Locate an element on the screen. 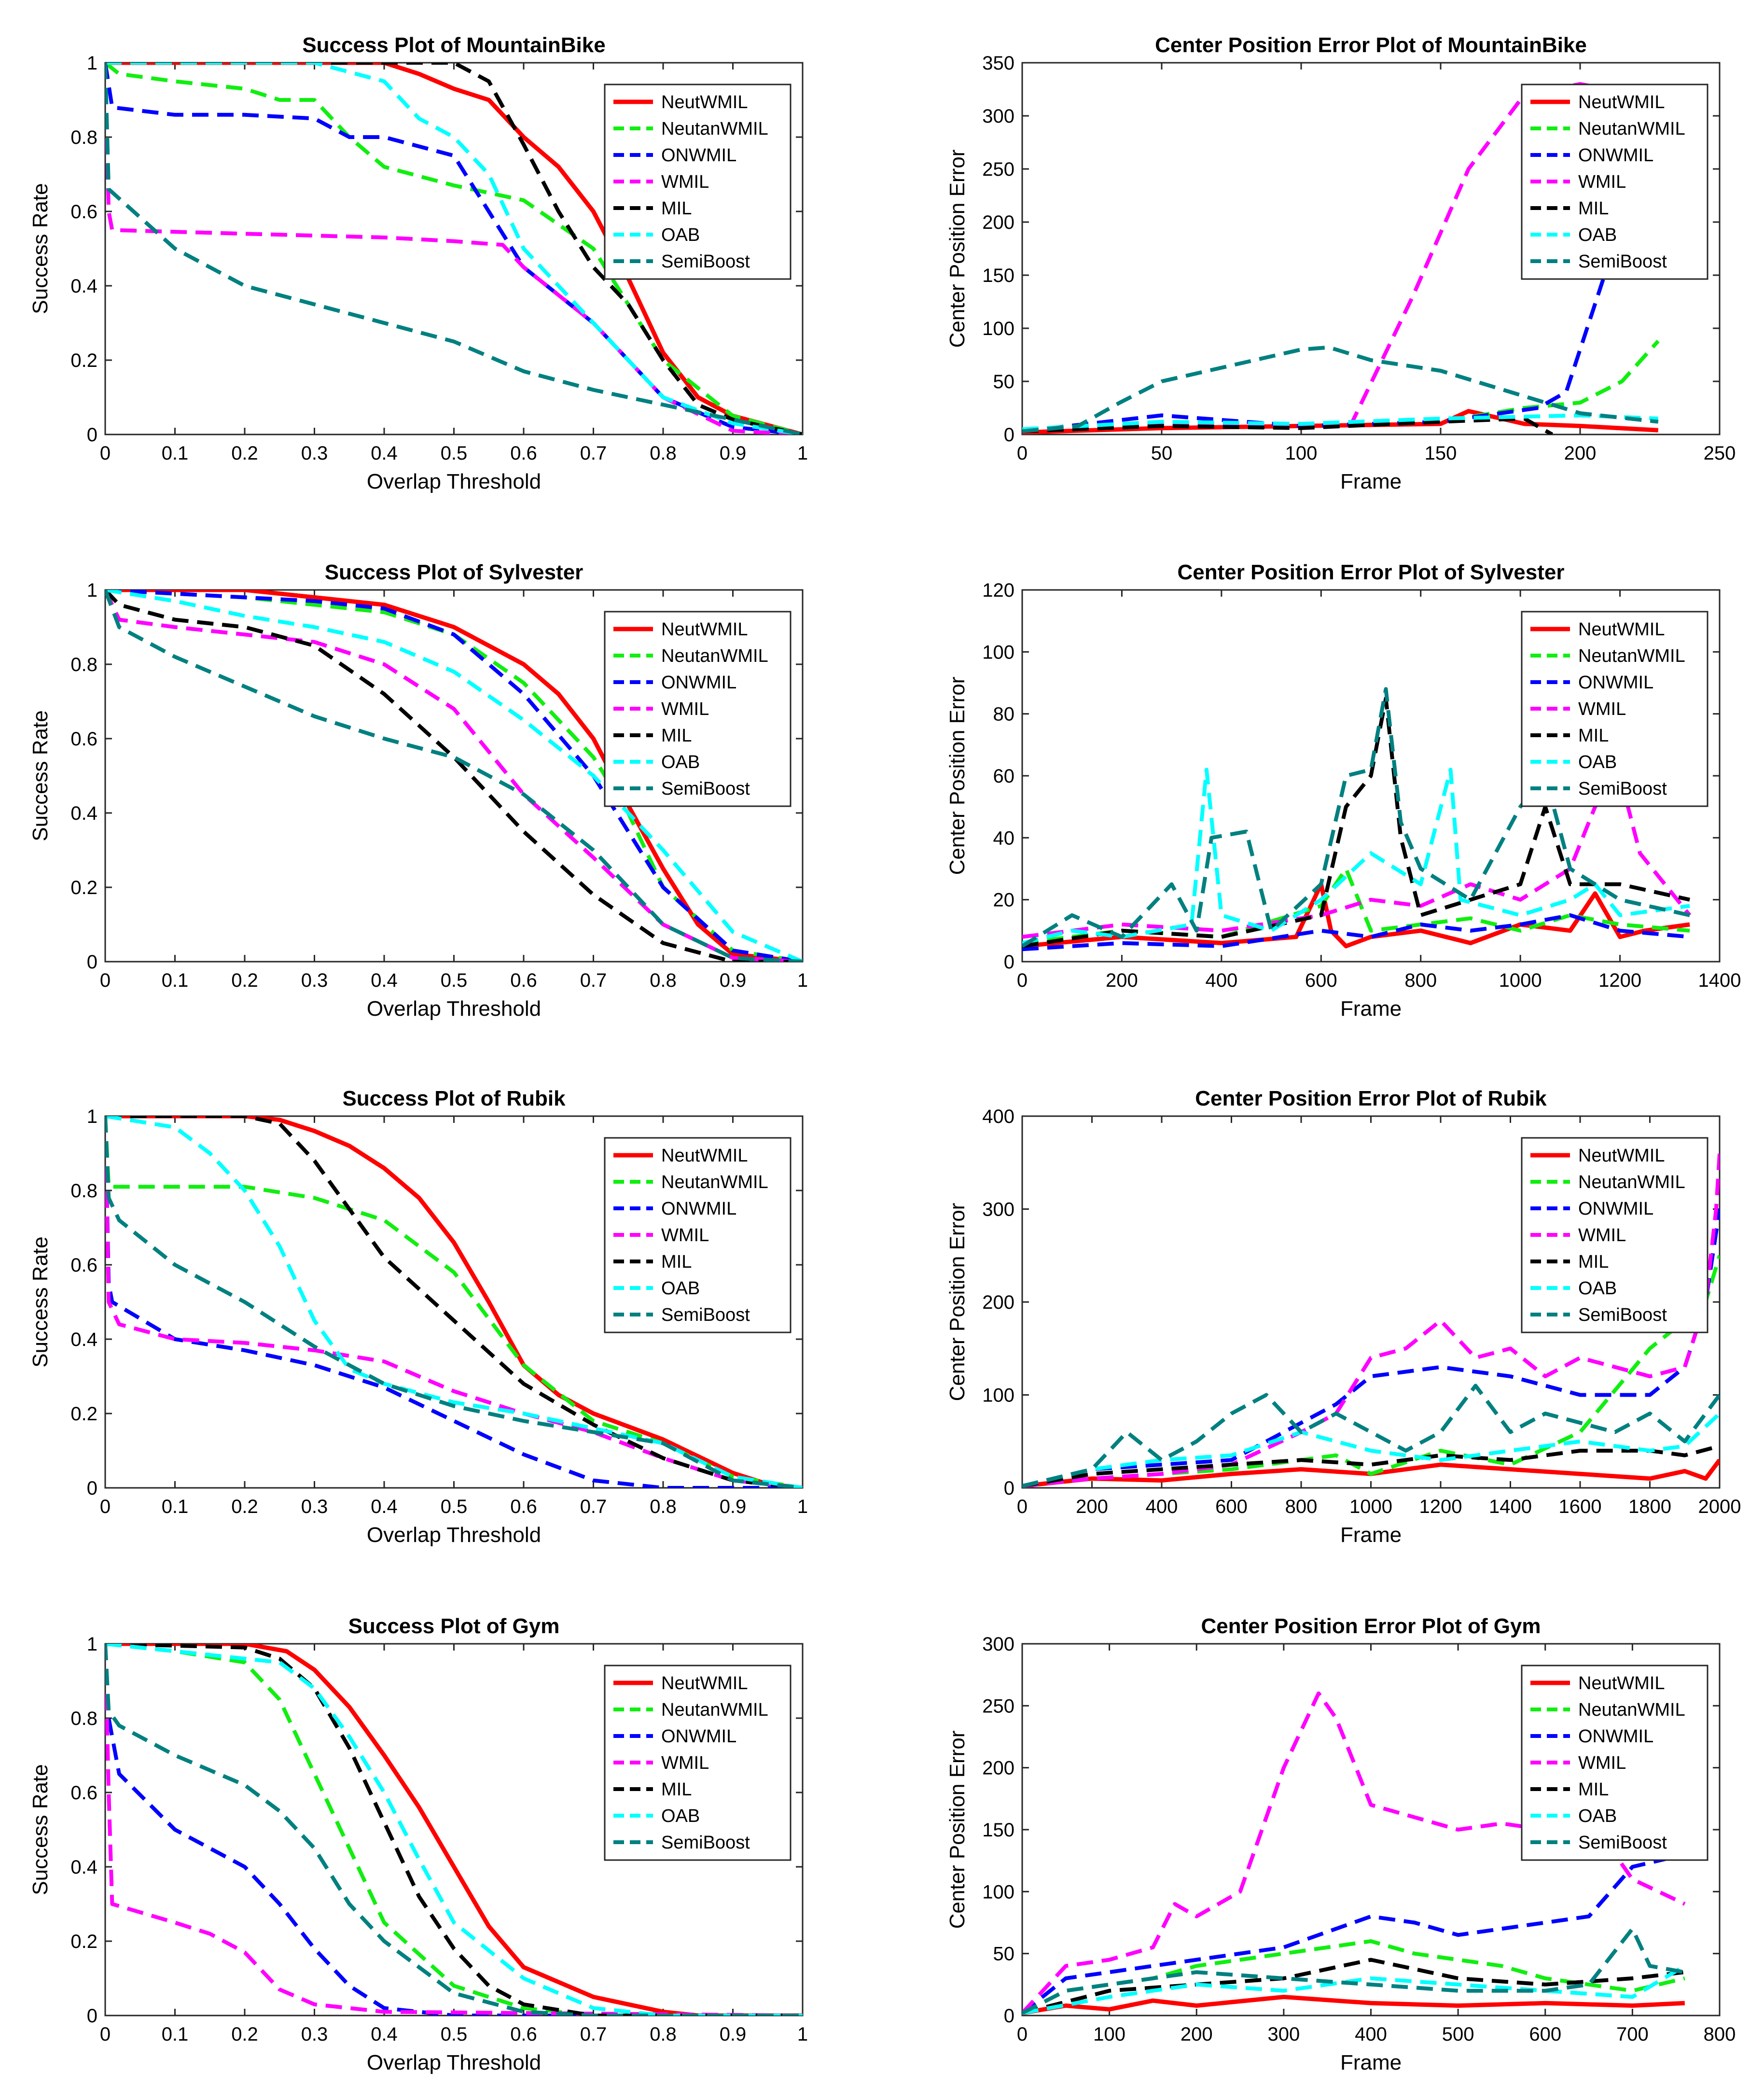  x-tick-label: 300 is located at coordinates (1284, 2035).